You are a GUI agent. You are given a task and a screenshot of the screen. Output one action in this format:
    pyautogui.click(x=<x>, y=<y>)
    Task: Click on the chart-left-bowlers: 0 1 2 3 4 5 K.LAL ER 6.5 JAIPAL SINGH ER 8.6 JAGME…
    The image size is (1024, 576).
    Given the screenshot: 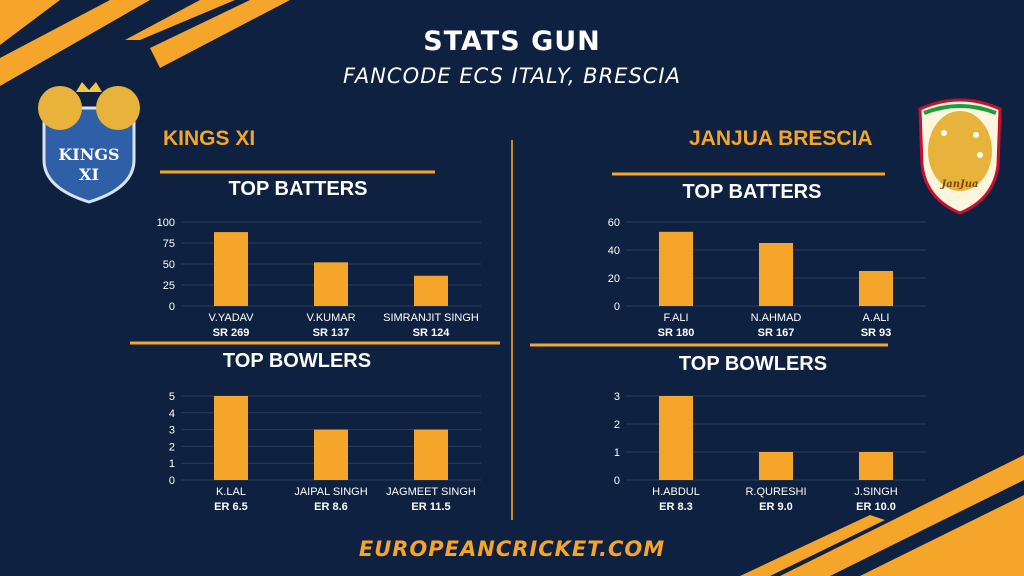 What is the action you would take?
    pyautogui.click(x=325, y=452)
    